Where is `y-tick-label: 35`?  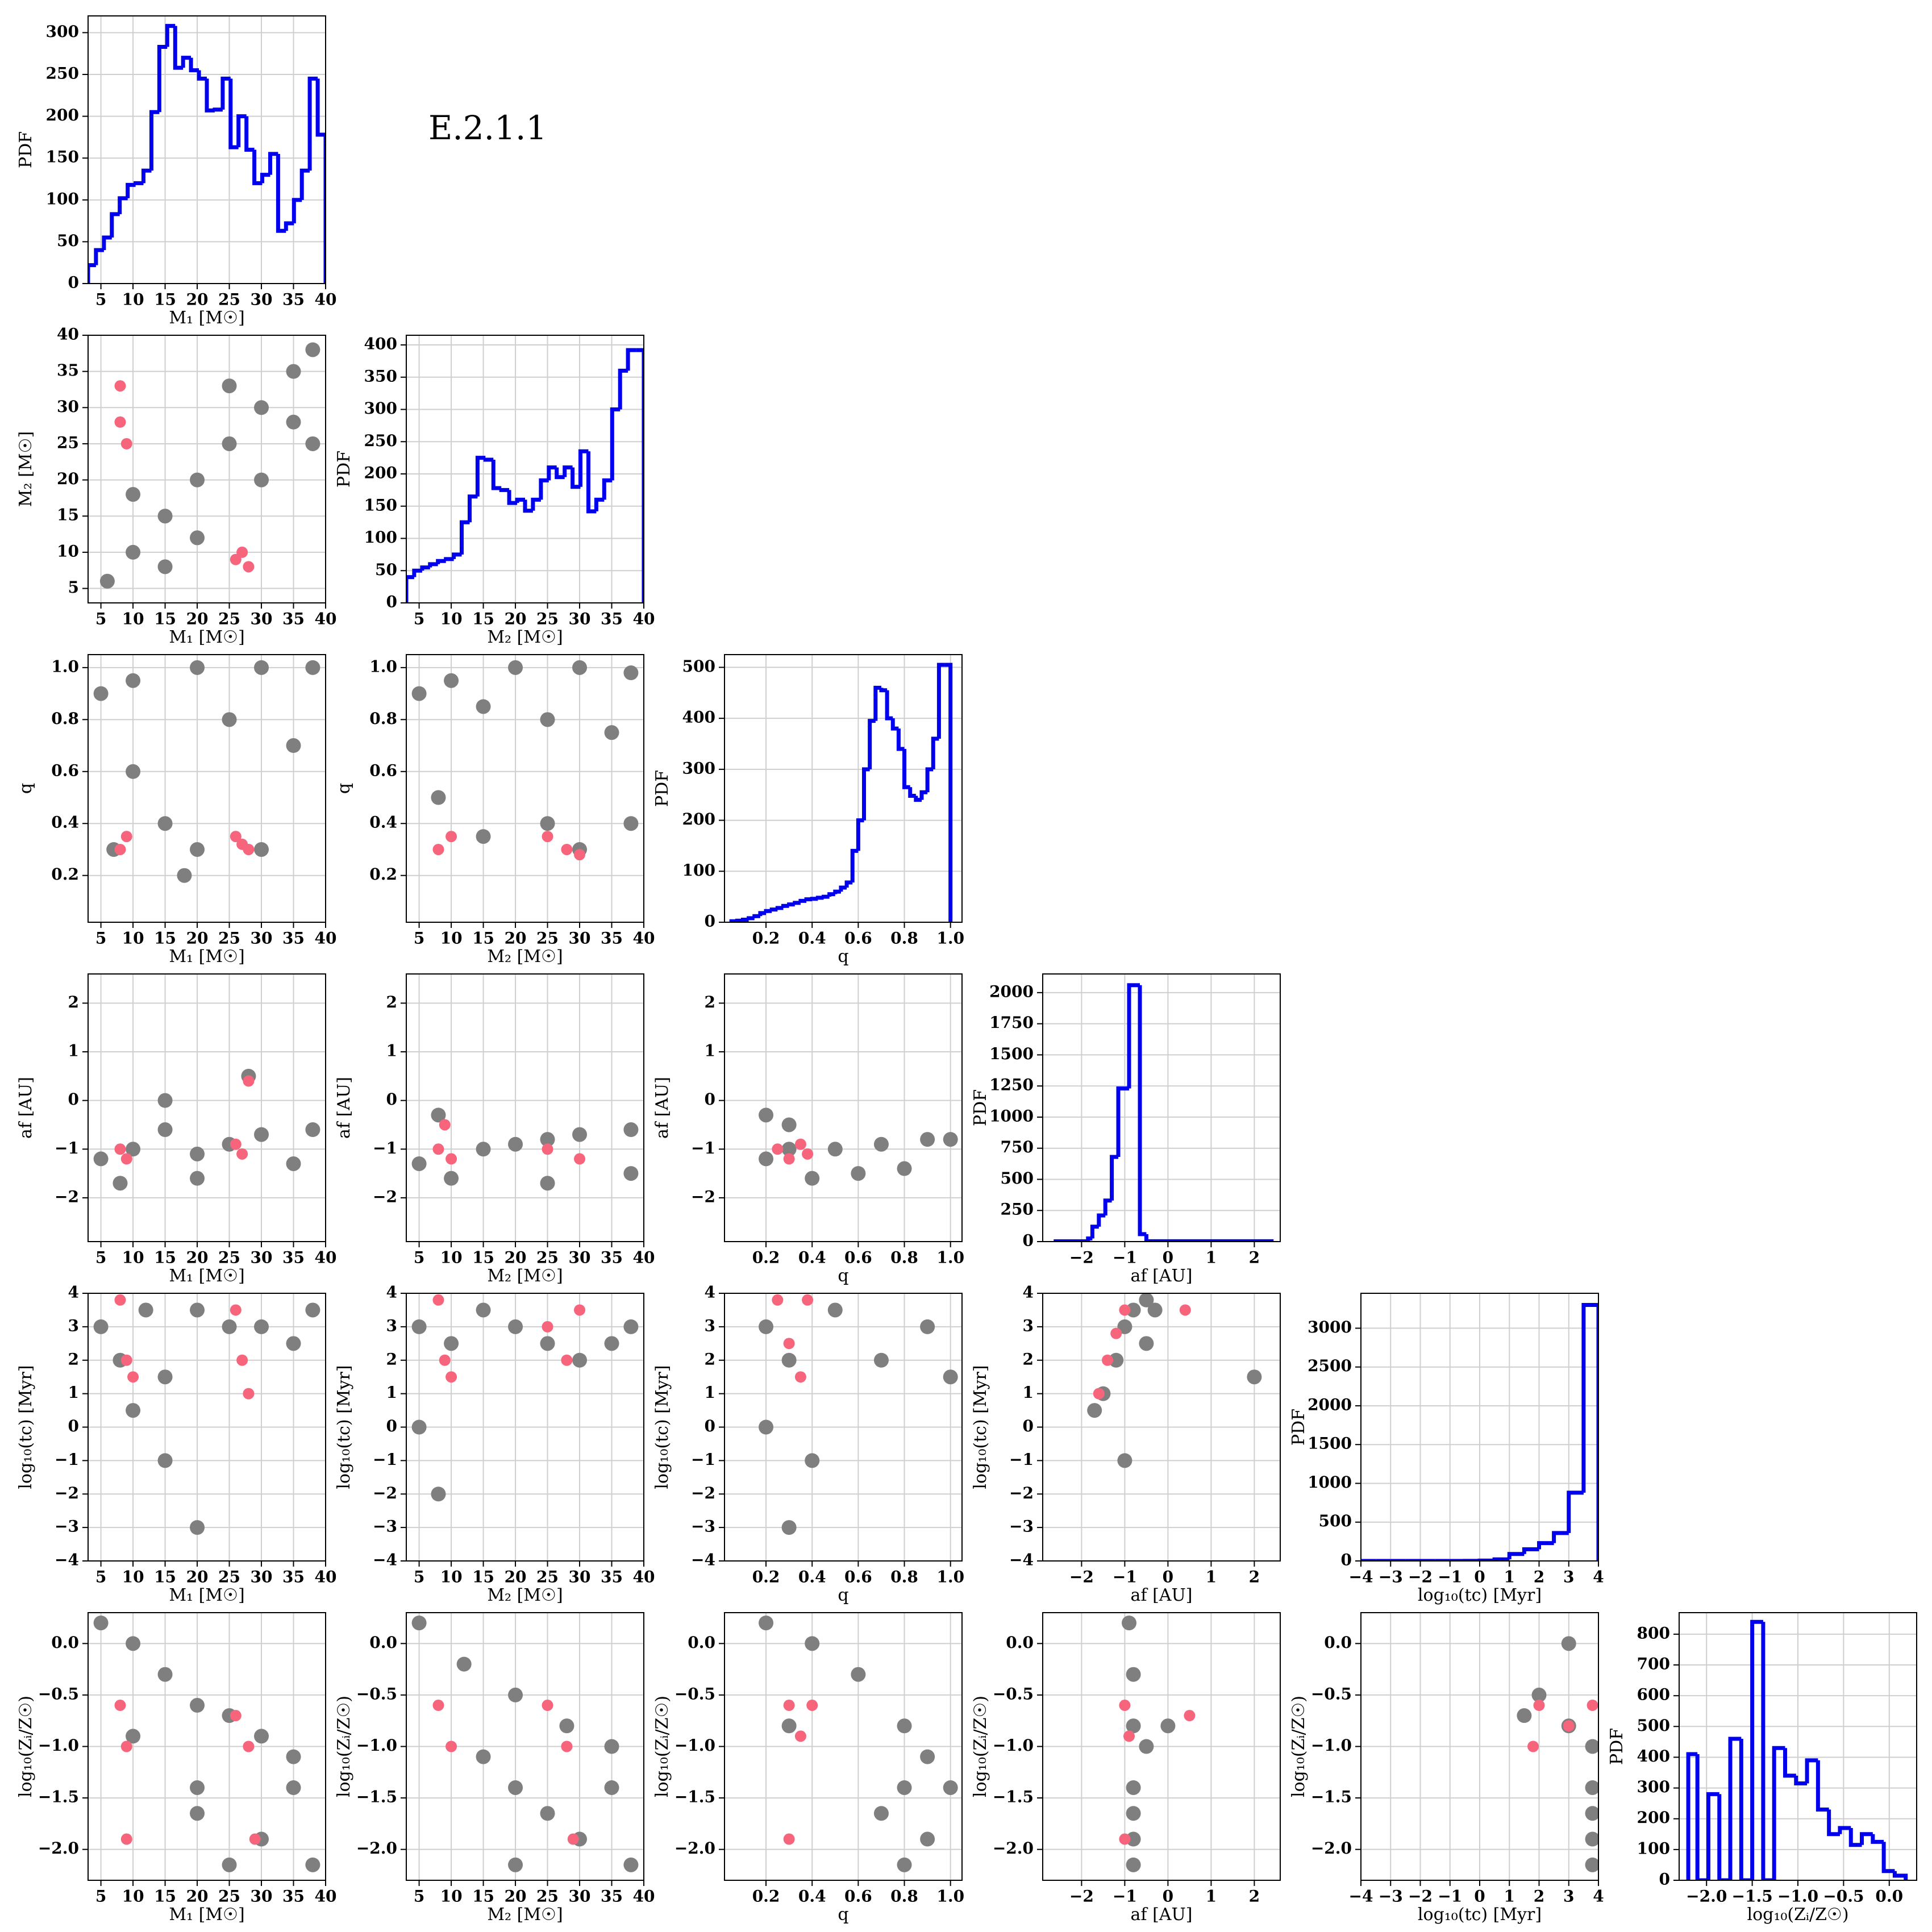 y-tick-label: 35 is located at coordinates (68, 370).